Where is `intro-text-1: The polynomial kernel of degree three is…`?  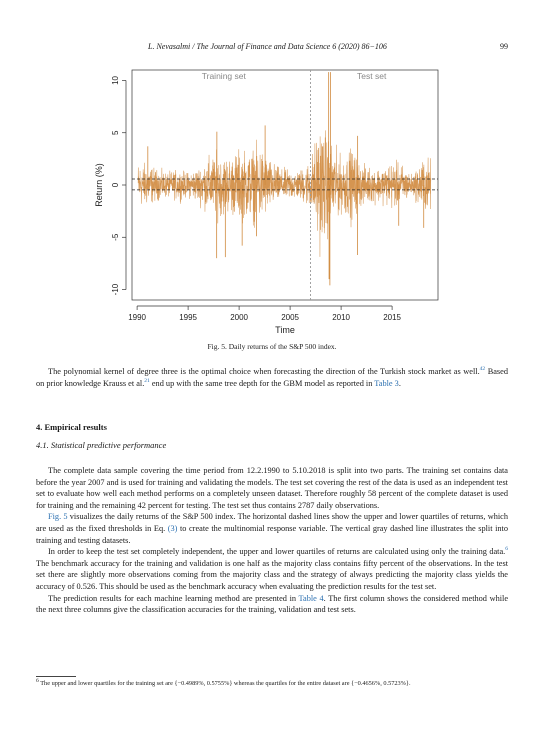 intro-text-1: The polynomial kernel of degree three is… is located at coordinates (264, 371).